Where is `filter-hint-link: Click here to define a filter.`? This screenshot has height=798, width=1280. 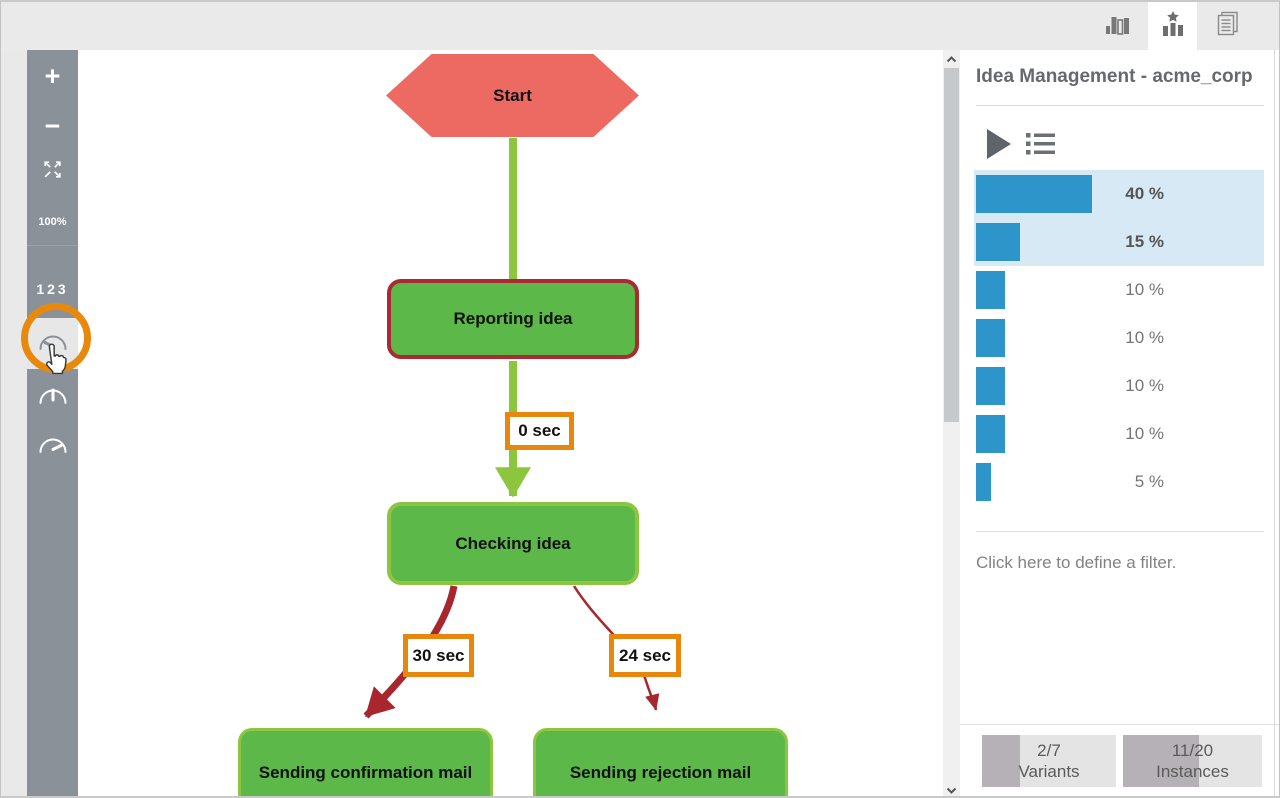 filter-hint-link: Click here to define a filter. is located at coordinates (1076, 562).